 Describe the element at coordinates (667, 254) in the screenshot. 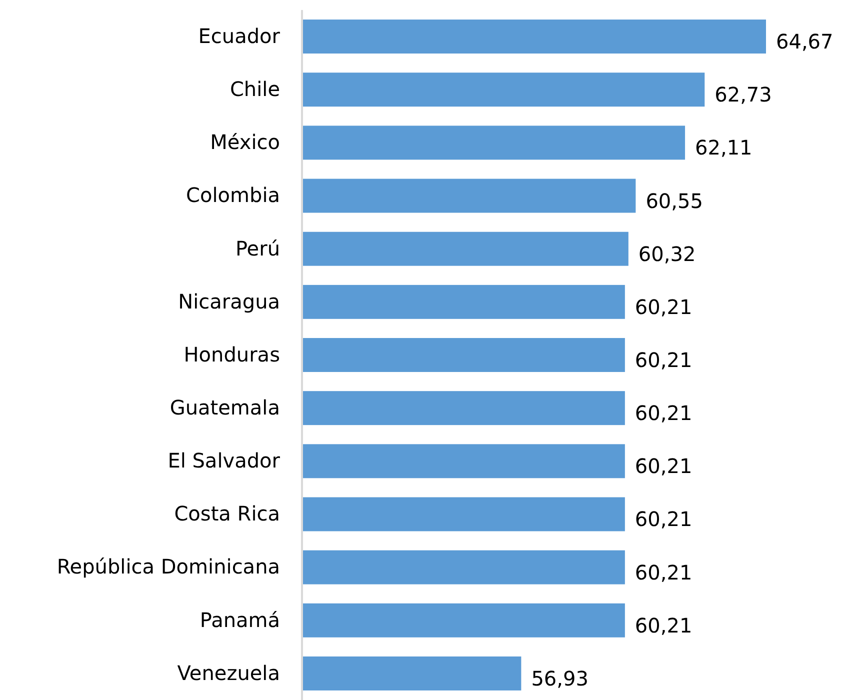

I see `data-label: 60,32` at that location.